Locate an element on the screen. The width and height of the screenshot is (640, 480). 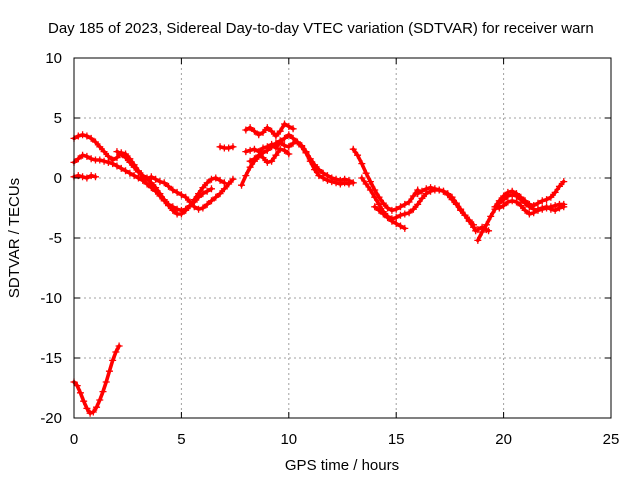
x-tick-label: 20 is located at coordinates (503, 439).